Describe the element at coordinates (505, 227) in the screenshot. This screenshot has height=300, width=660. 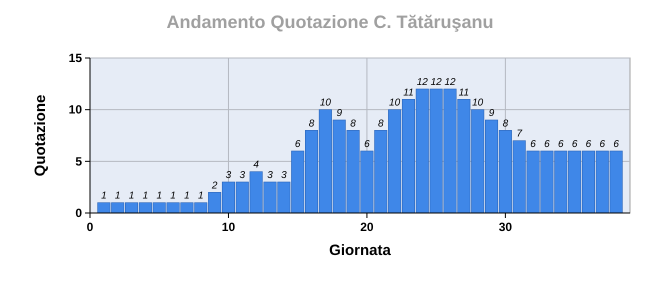
I see `x-tick-label: 30` at that location.